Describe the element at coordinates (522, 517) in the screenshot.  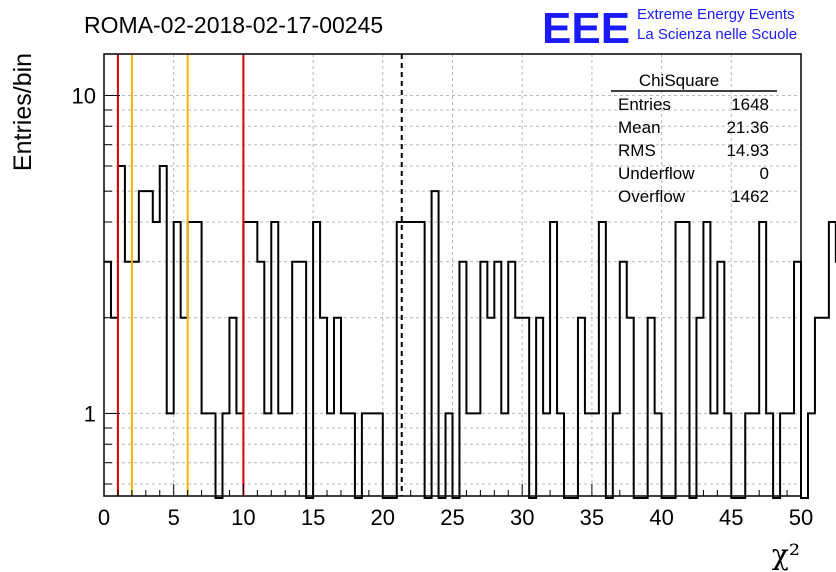
I see `x-tick-label: 30` at that location.